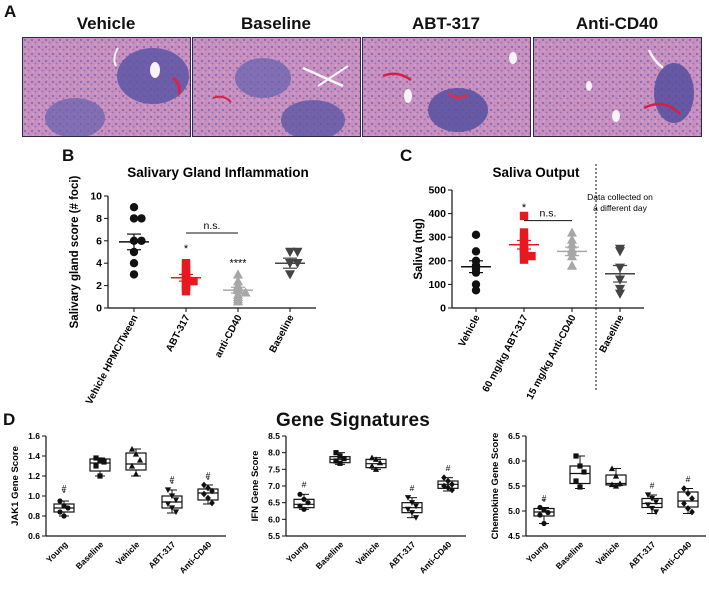 The height and width of the screenshot is (605, 709). Describe the element at coordinates (34, 476) in the screenshot. I see `y-tick-label: 1.2` at that location.